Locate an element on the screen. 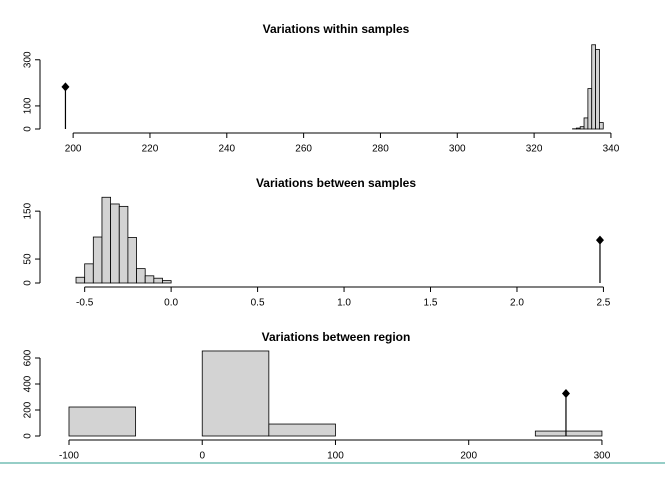 The height and width of the screenshot is (488, 665). x-tick-label: 0.0 is located at coordinates (171, 303).